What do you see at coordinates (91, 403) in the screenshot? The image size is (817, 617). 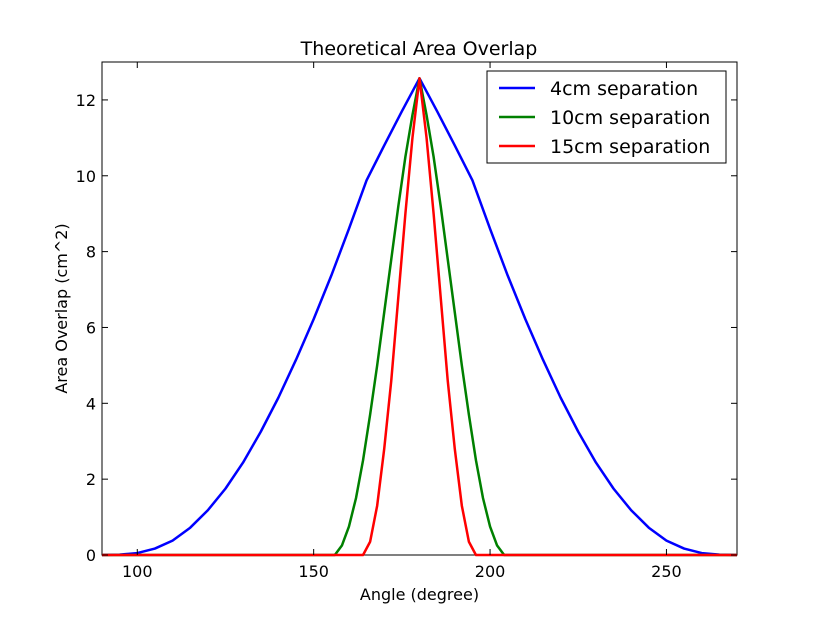 I see `y-tick-label: 4` at bounding box center [91, 403].